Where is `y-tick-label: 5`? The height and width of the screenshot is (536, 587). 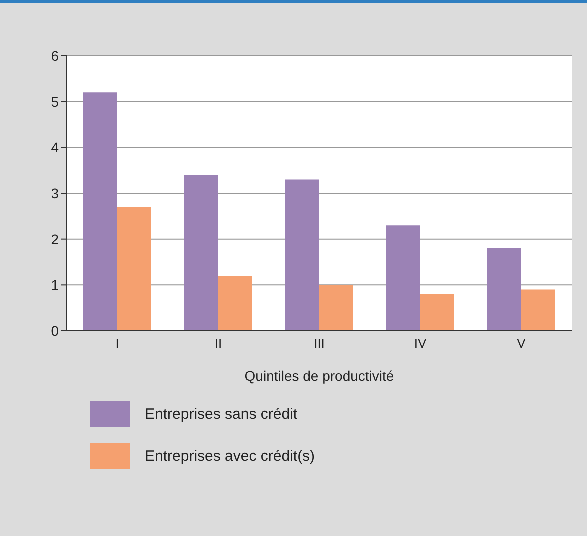
y-tick-label: 5 is located at coordinates (55, 102).